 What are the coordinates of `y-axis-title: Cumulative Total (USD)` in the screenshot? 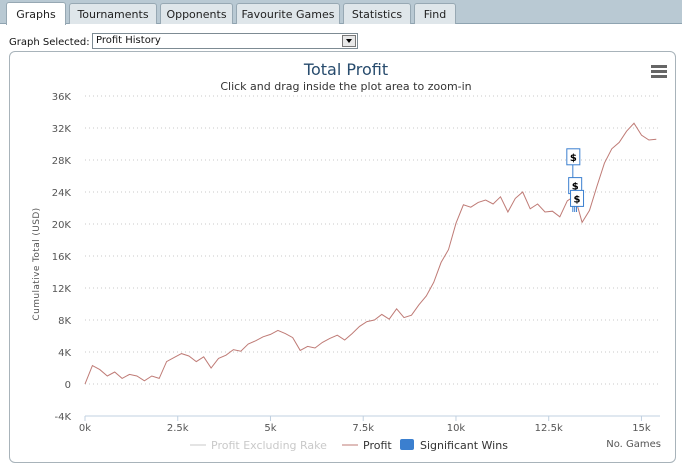 It's located at (37, 263).